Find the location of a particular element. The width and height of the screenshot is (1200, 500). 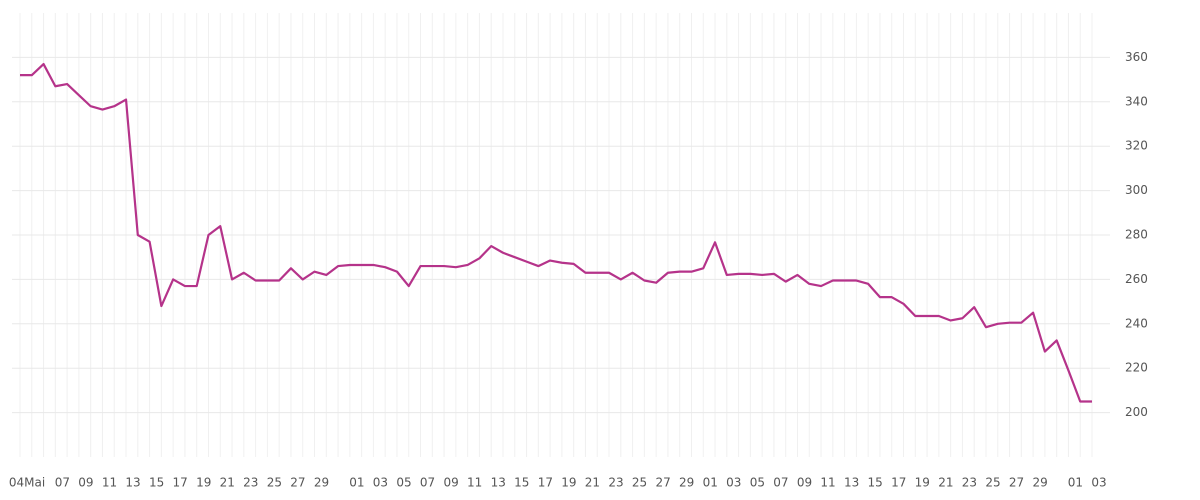

y-tick-label: 300 is located at coordinates (1136, 190).